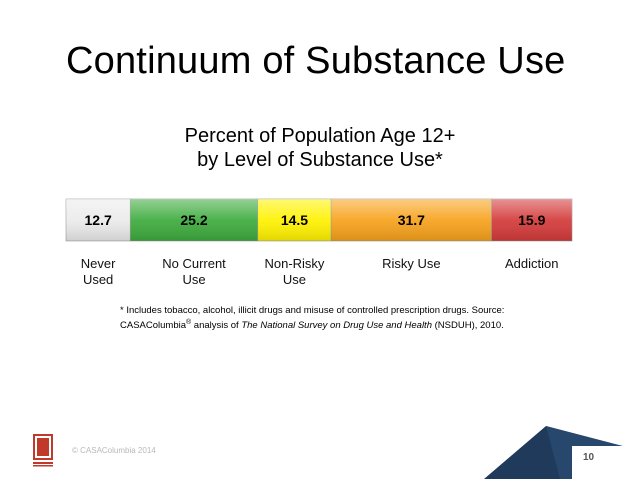 This screenshot has height=479, width=638. What do you see at coordinates (98, 279) in the screenshot?
I see `category-label-line: Used` at bounding box center [98, 279].